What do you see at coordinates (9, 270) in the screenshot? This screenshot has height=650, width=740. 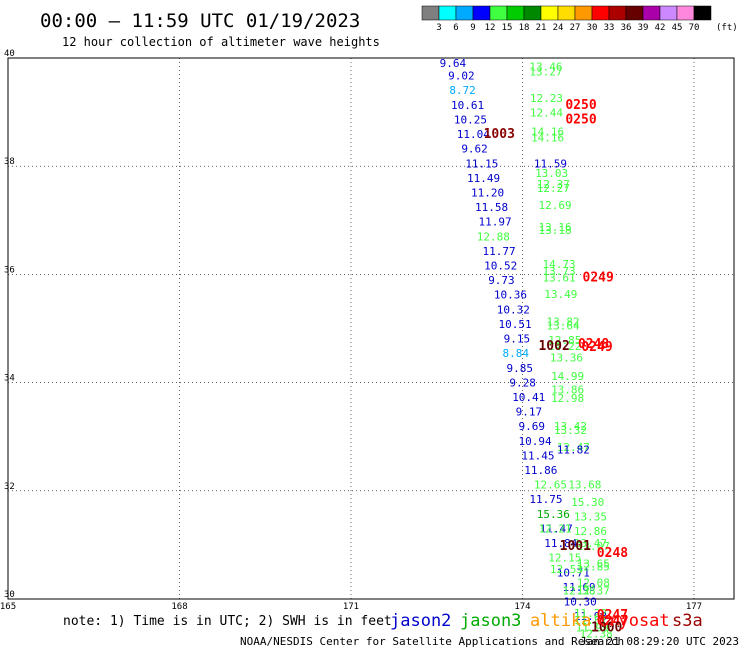 I see `y-tick-label: 36` at bounding box center [9, 270].